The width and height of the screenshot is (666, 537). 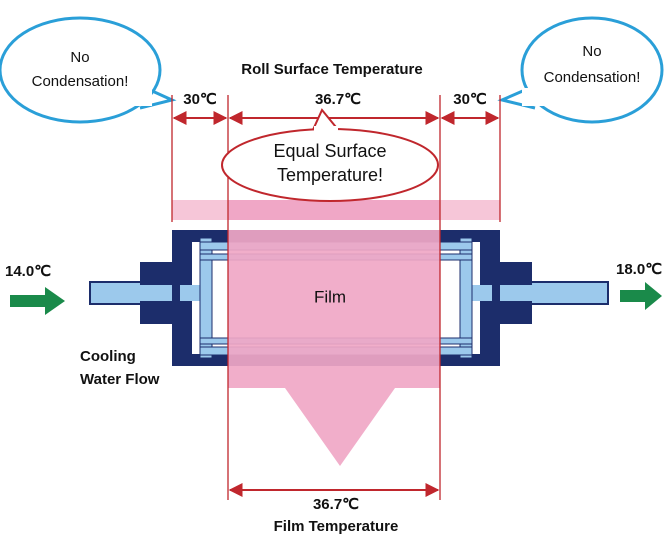 I want to click on right-bubble, so click(x=580, y=70).